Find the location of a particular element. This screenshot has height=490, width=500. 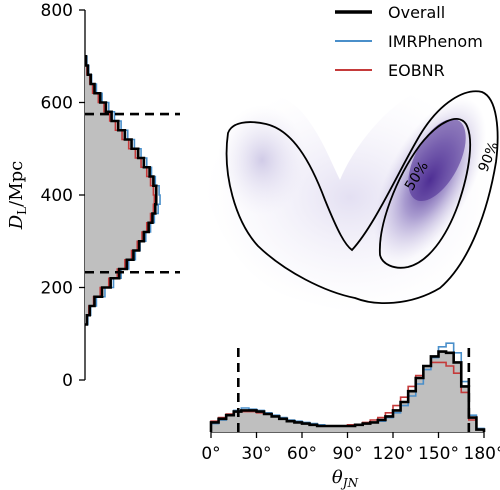

distance-tick-label: 0 is located at coordinates (67, 381).